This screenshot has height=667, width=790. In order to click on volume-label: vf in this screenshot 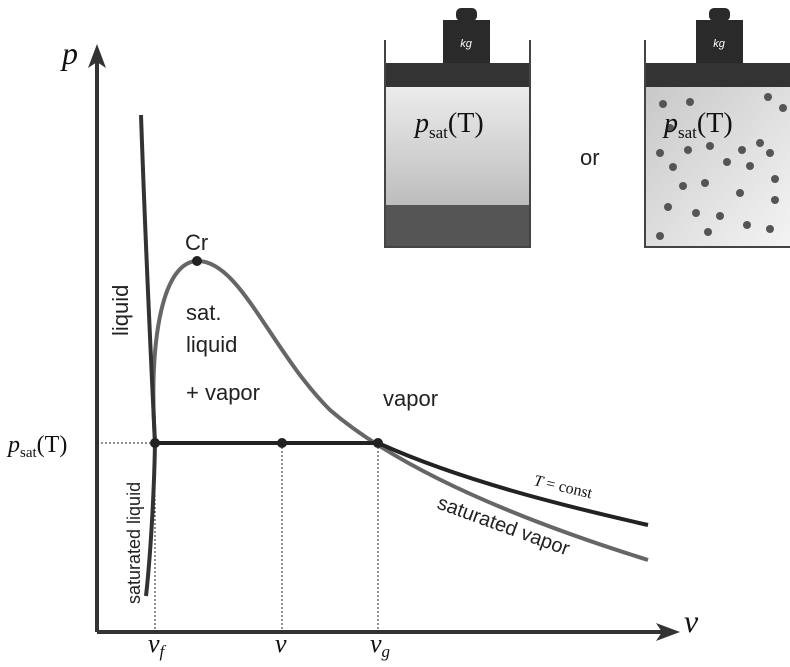, I will do `click(157, 645)`.